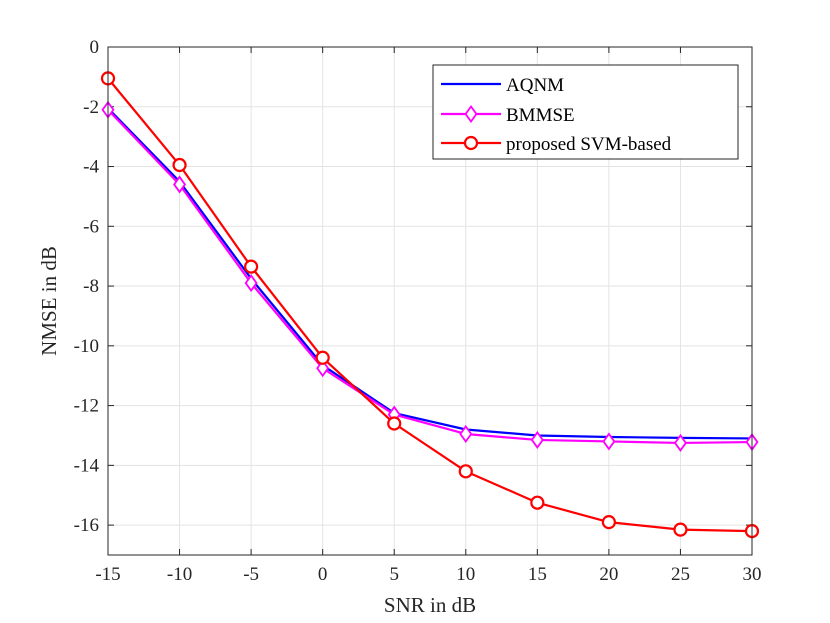 The height and width of the screenshot is (623, 830). Describe the element at coordinates (91, 286) in the screenshot. I see `y-tick-label: -8` at that location.